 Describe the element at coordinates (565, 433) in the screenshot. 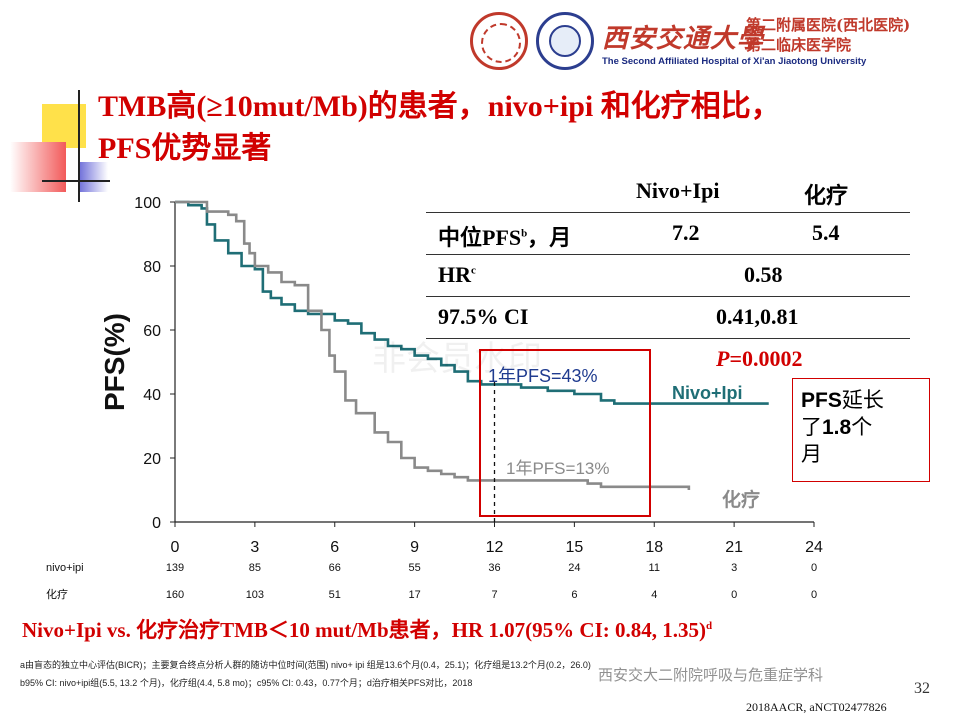

I see `one-year-highlight-box` at that location.